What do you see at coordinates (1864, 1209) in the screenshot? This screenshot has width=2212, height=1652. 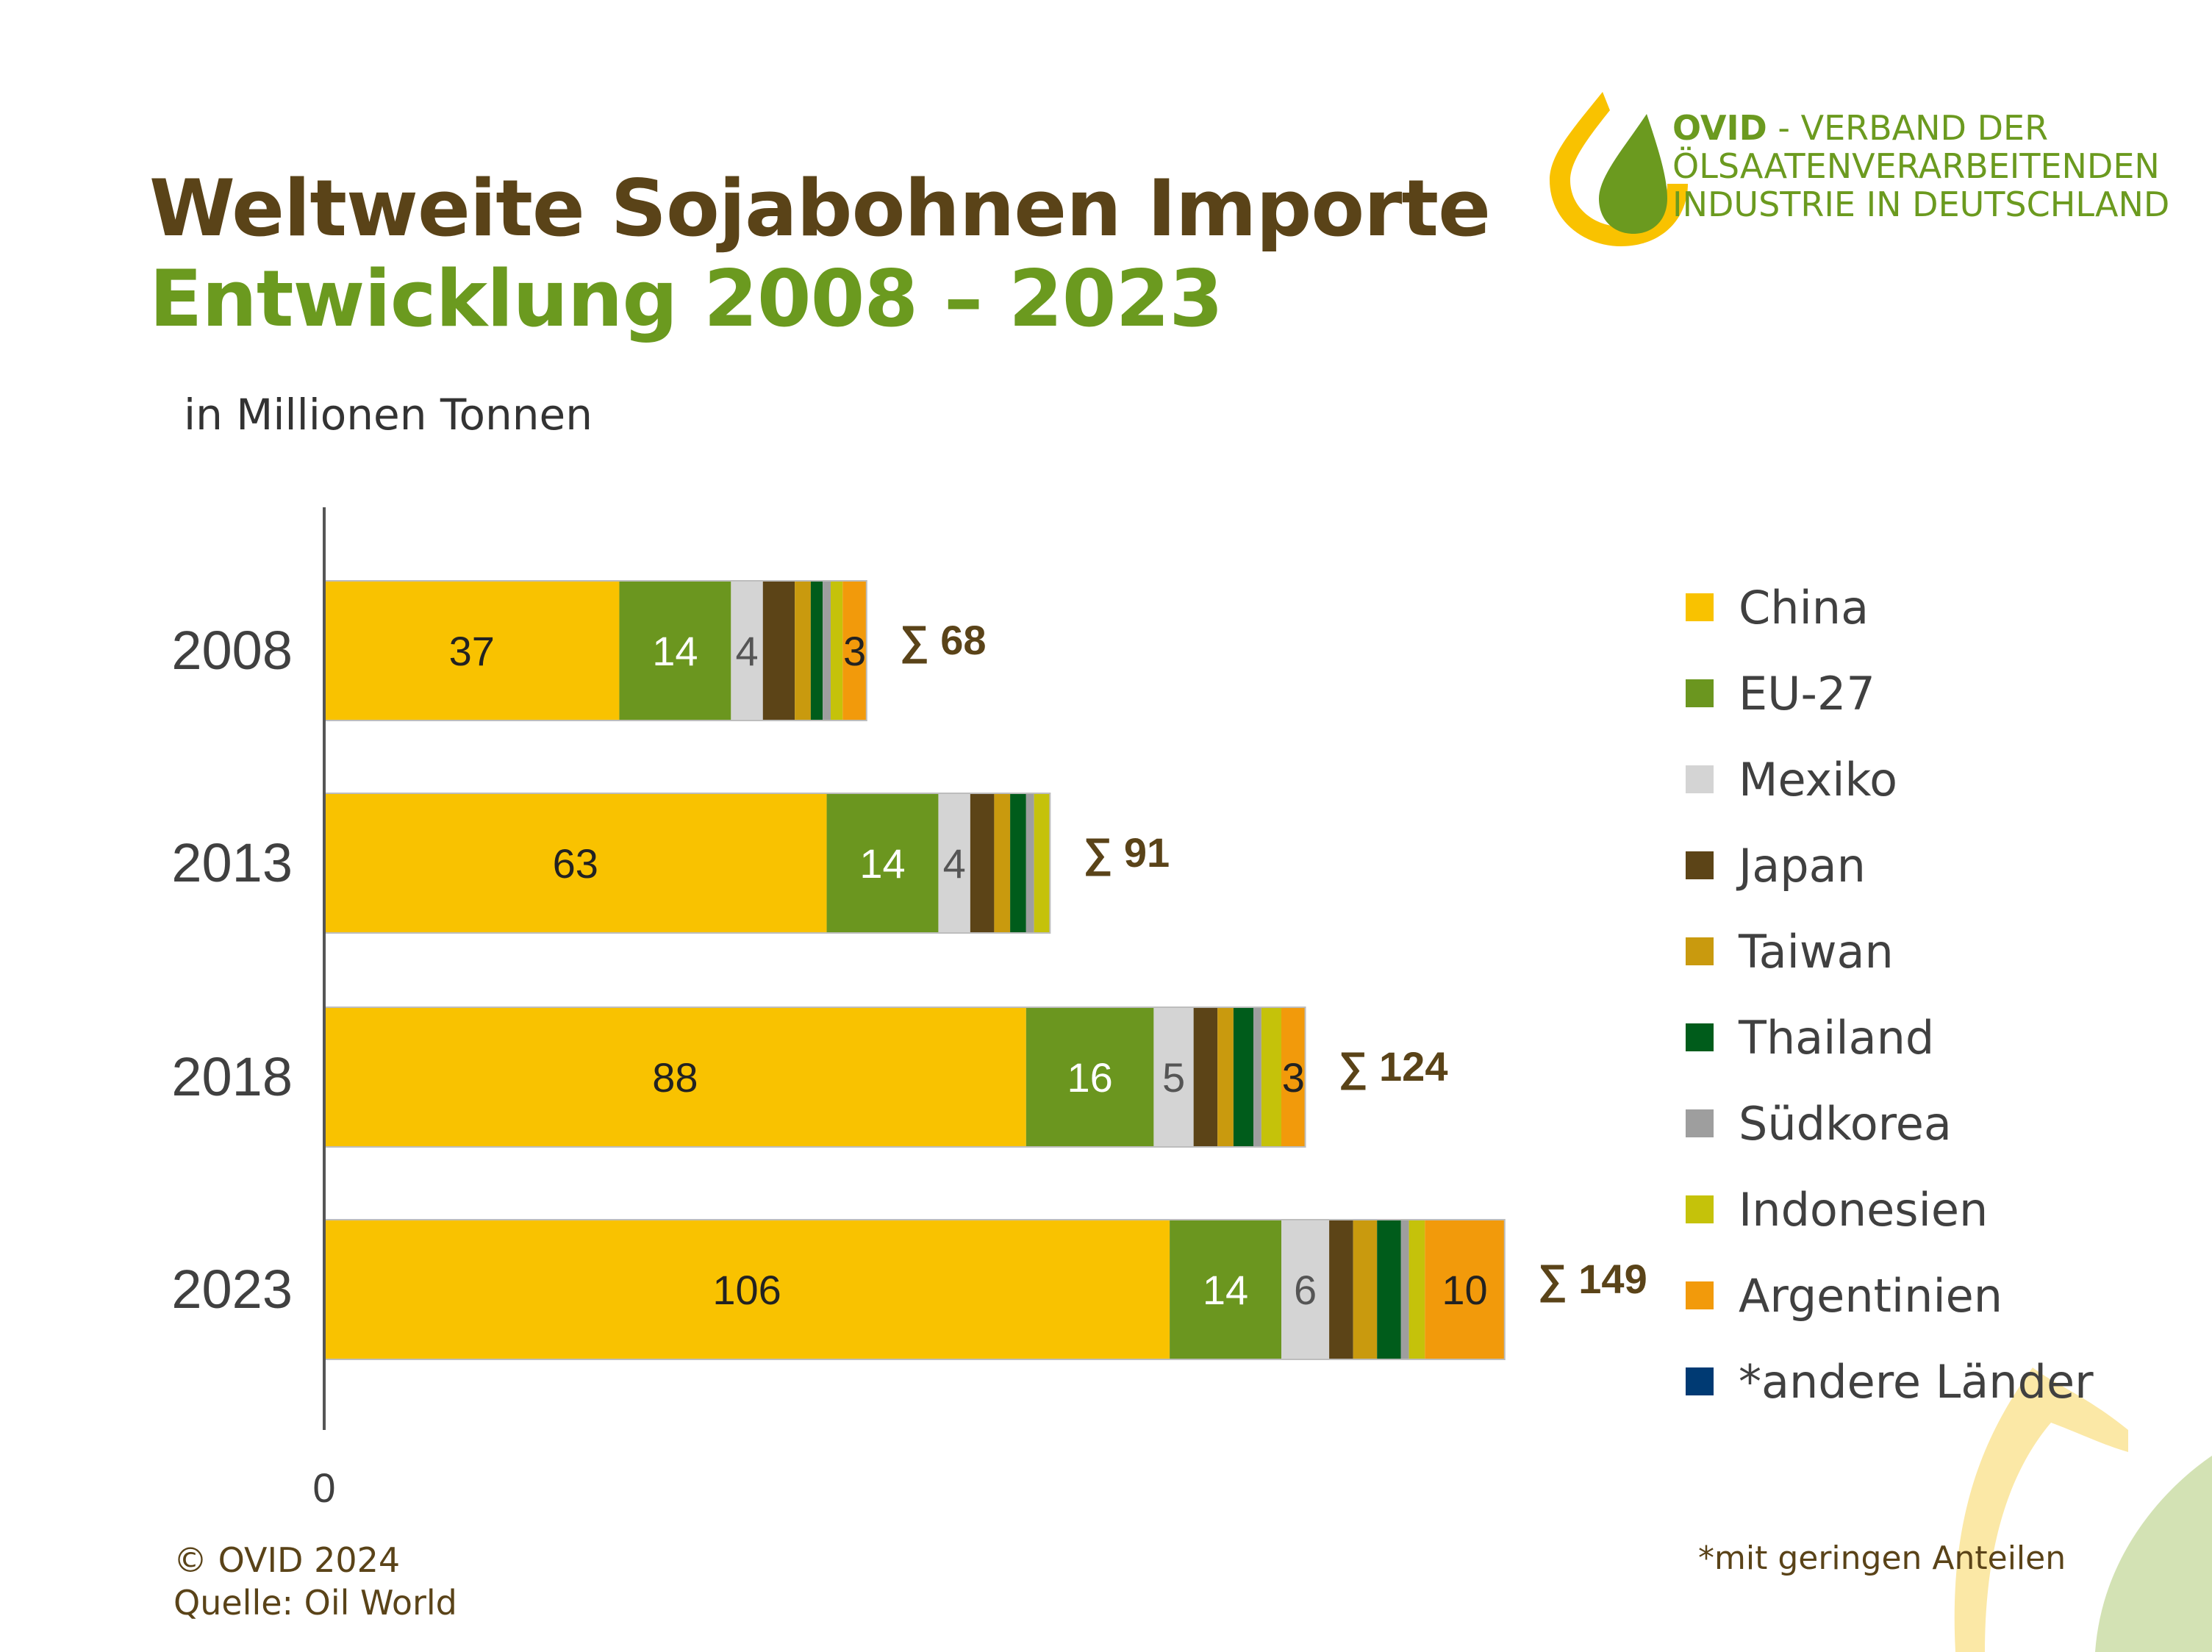 I see `legend-label: Indonesien` at bounding box center [1864, 1209].